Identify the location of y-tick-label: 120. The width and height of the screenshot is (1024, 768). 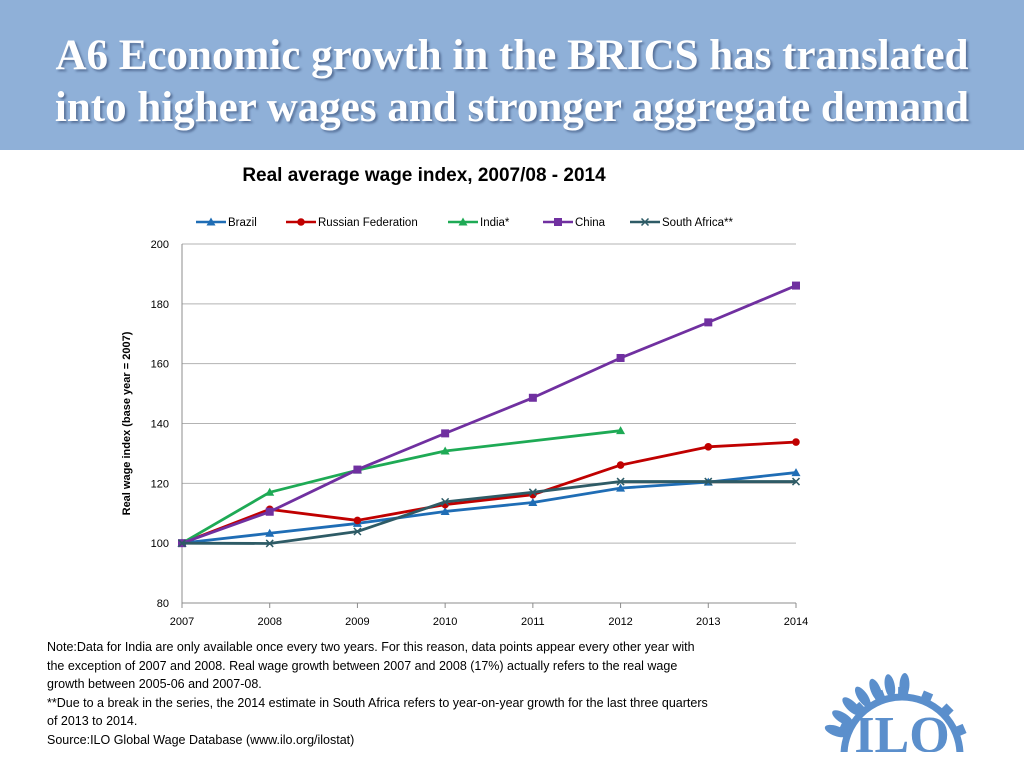
(160, 484).